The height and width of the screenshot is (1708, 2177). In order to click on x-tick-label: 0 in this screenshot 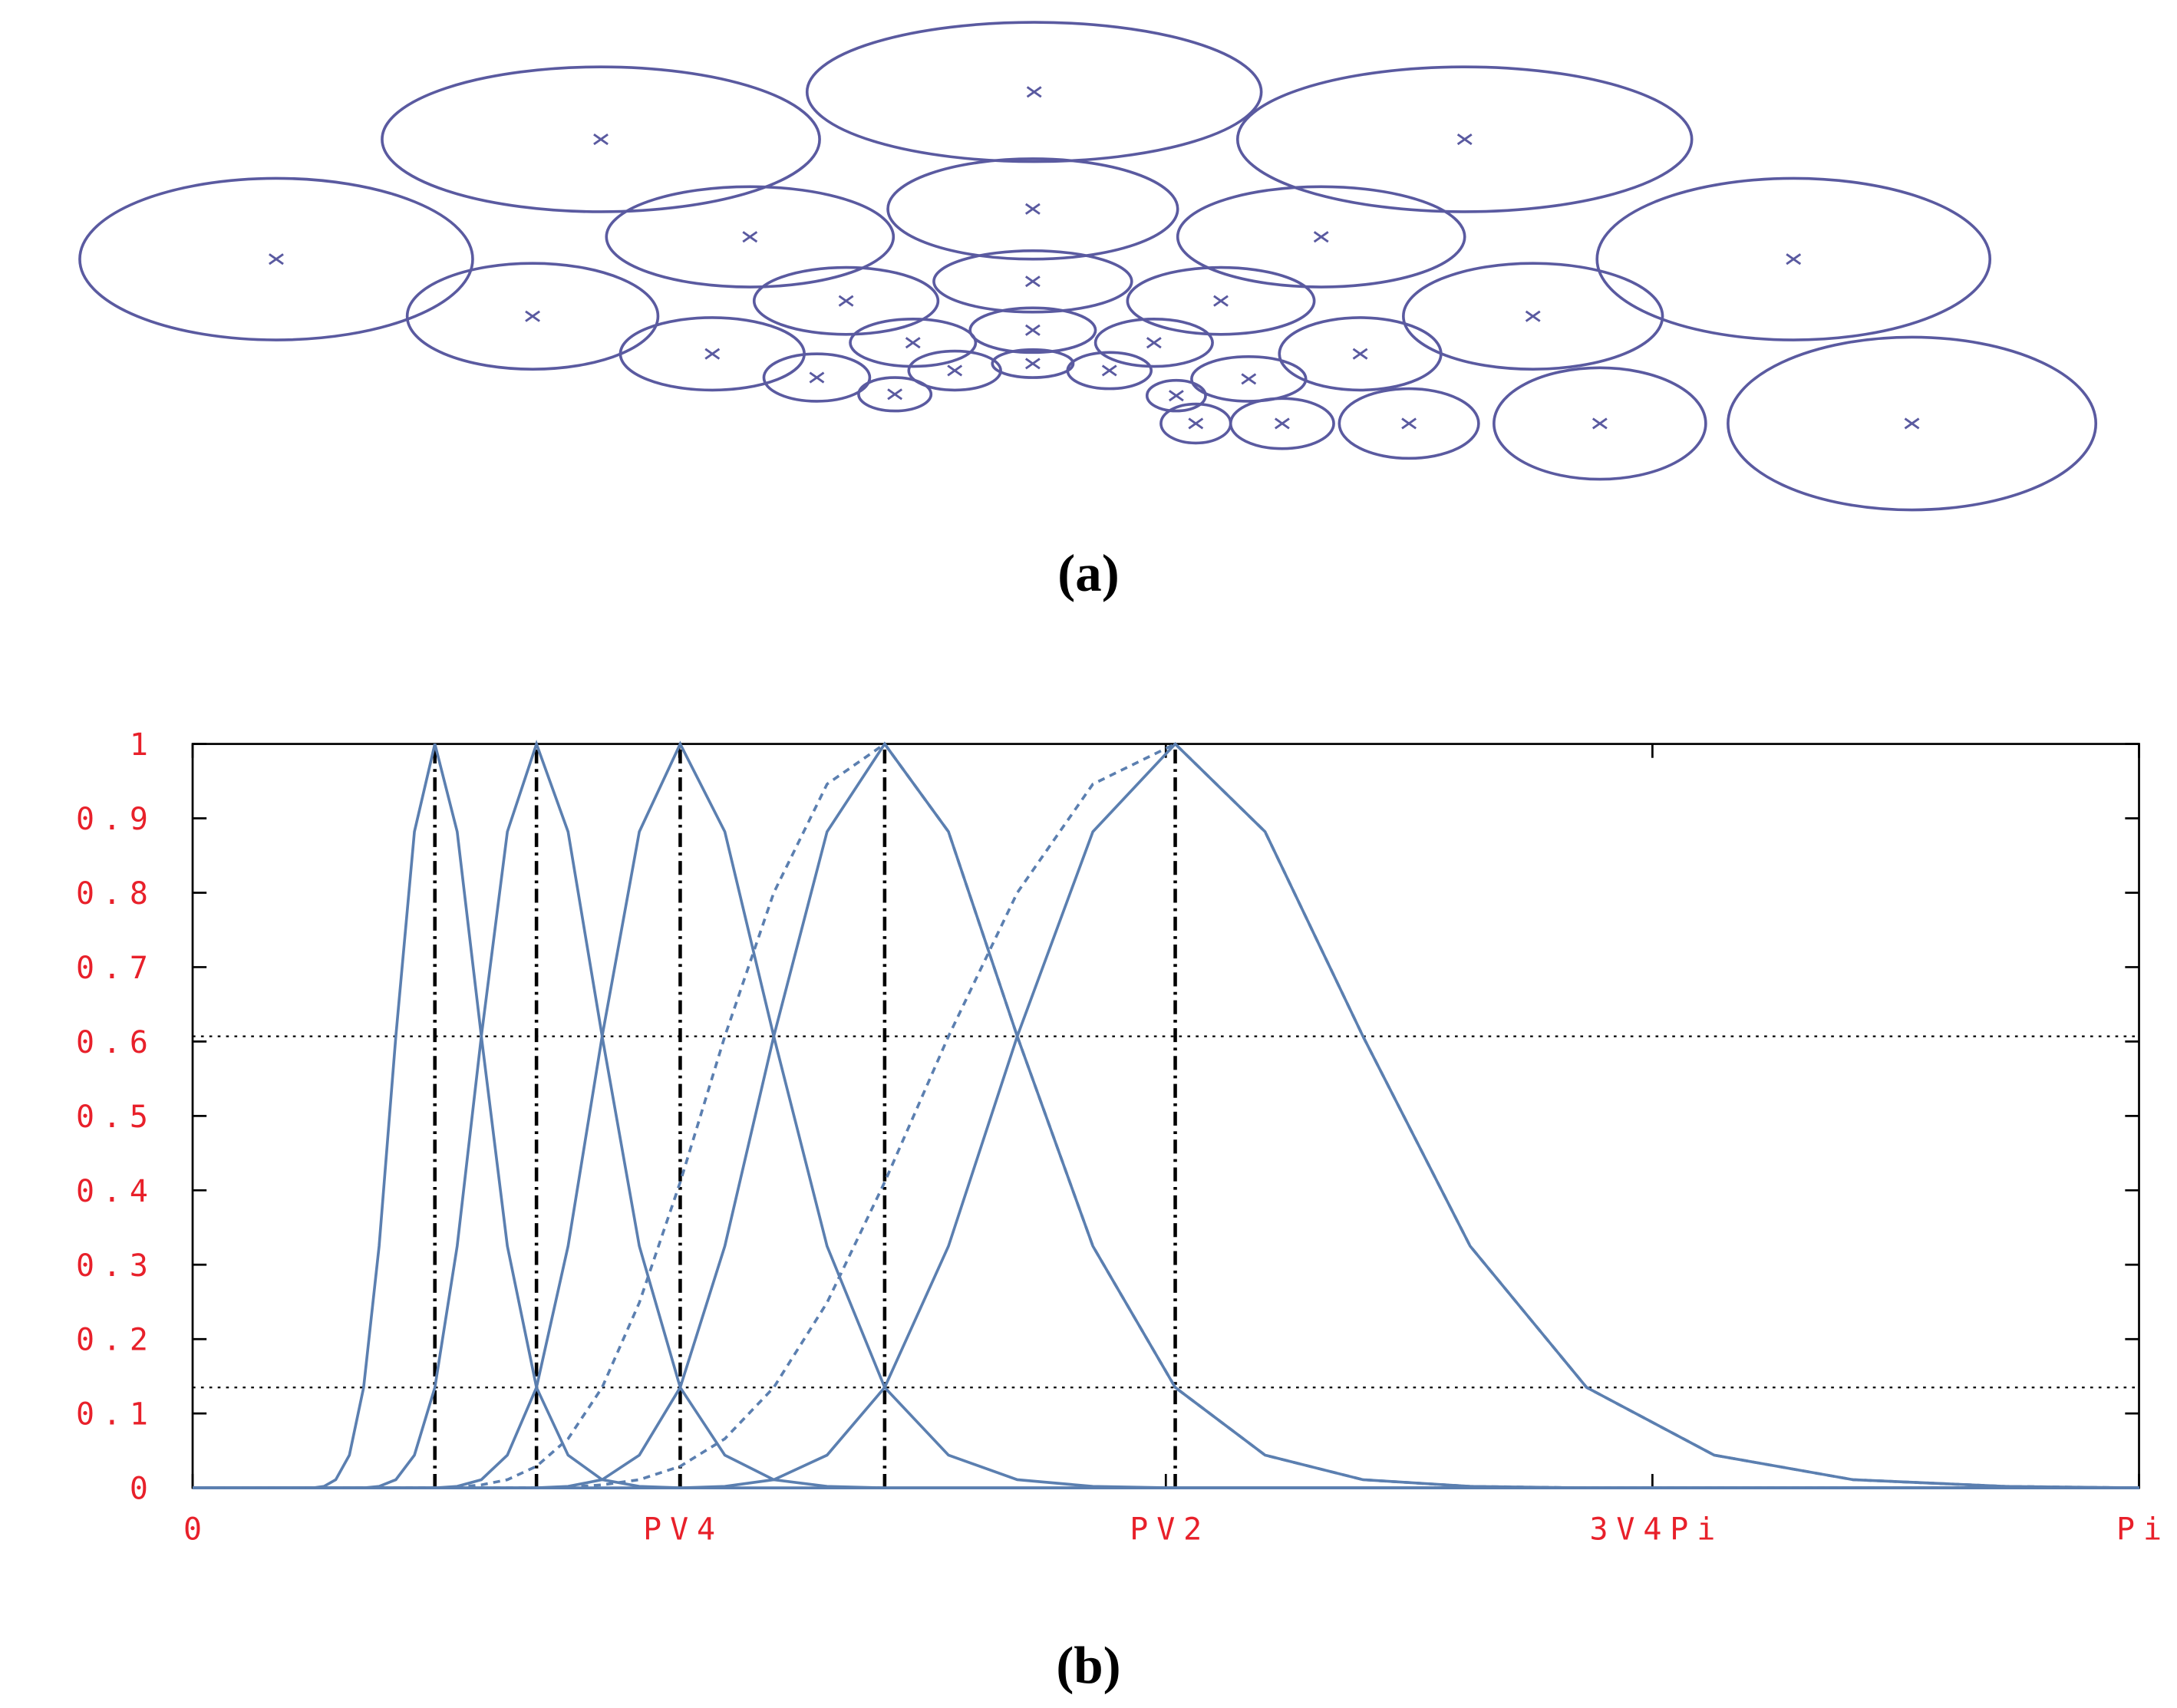, I will do `click(196, 1529)`.